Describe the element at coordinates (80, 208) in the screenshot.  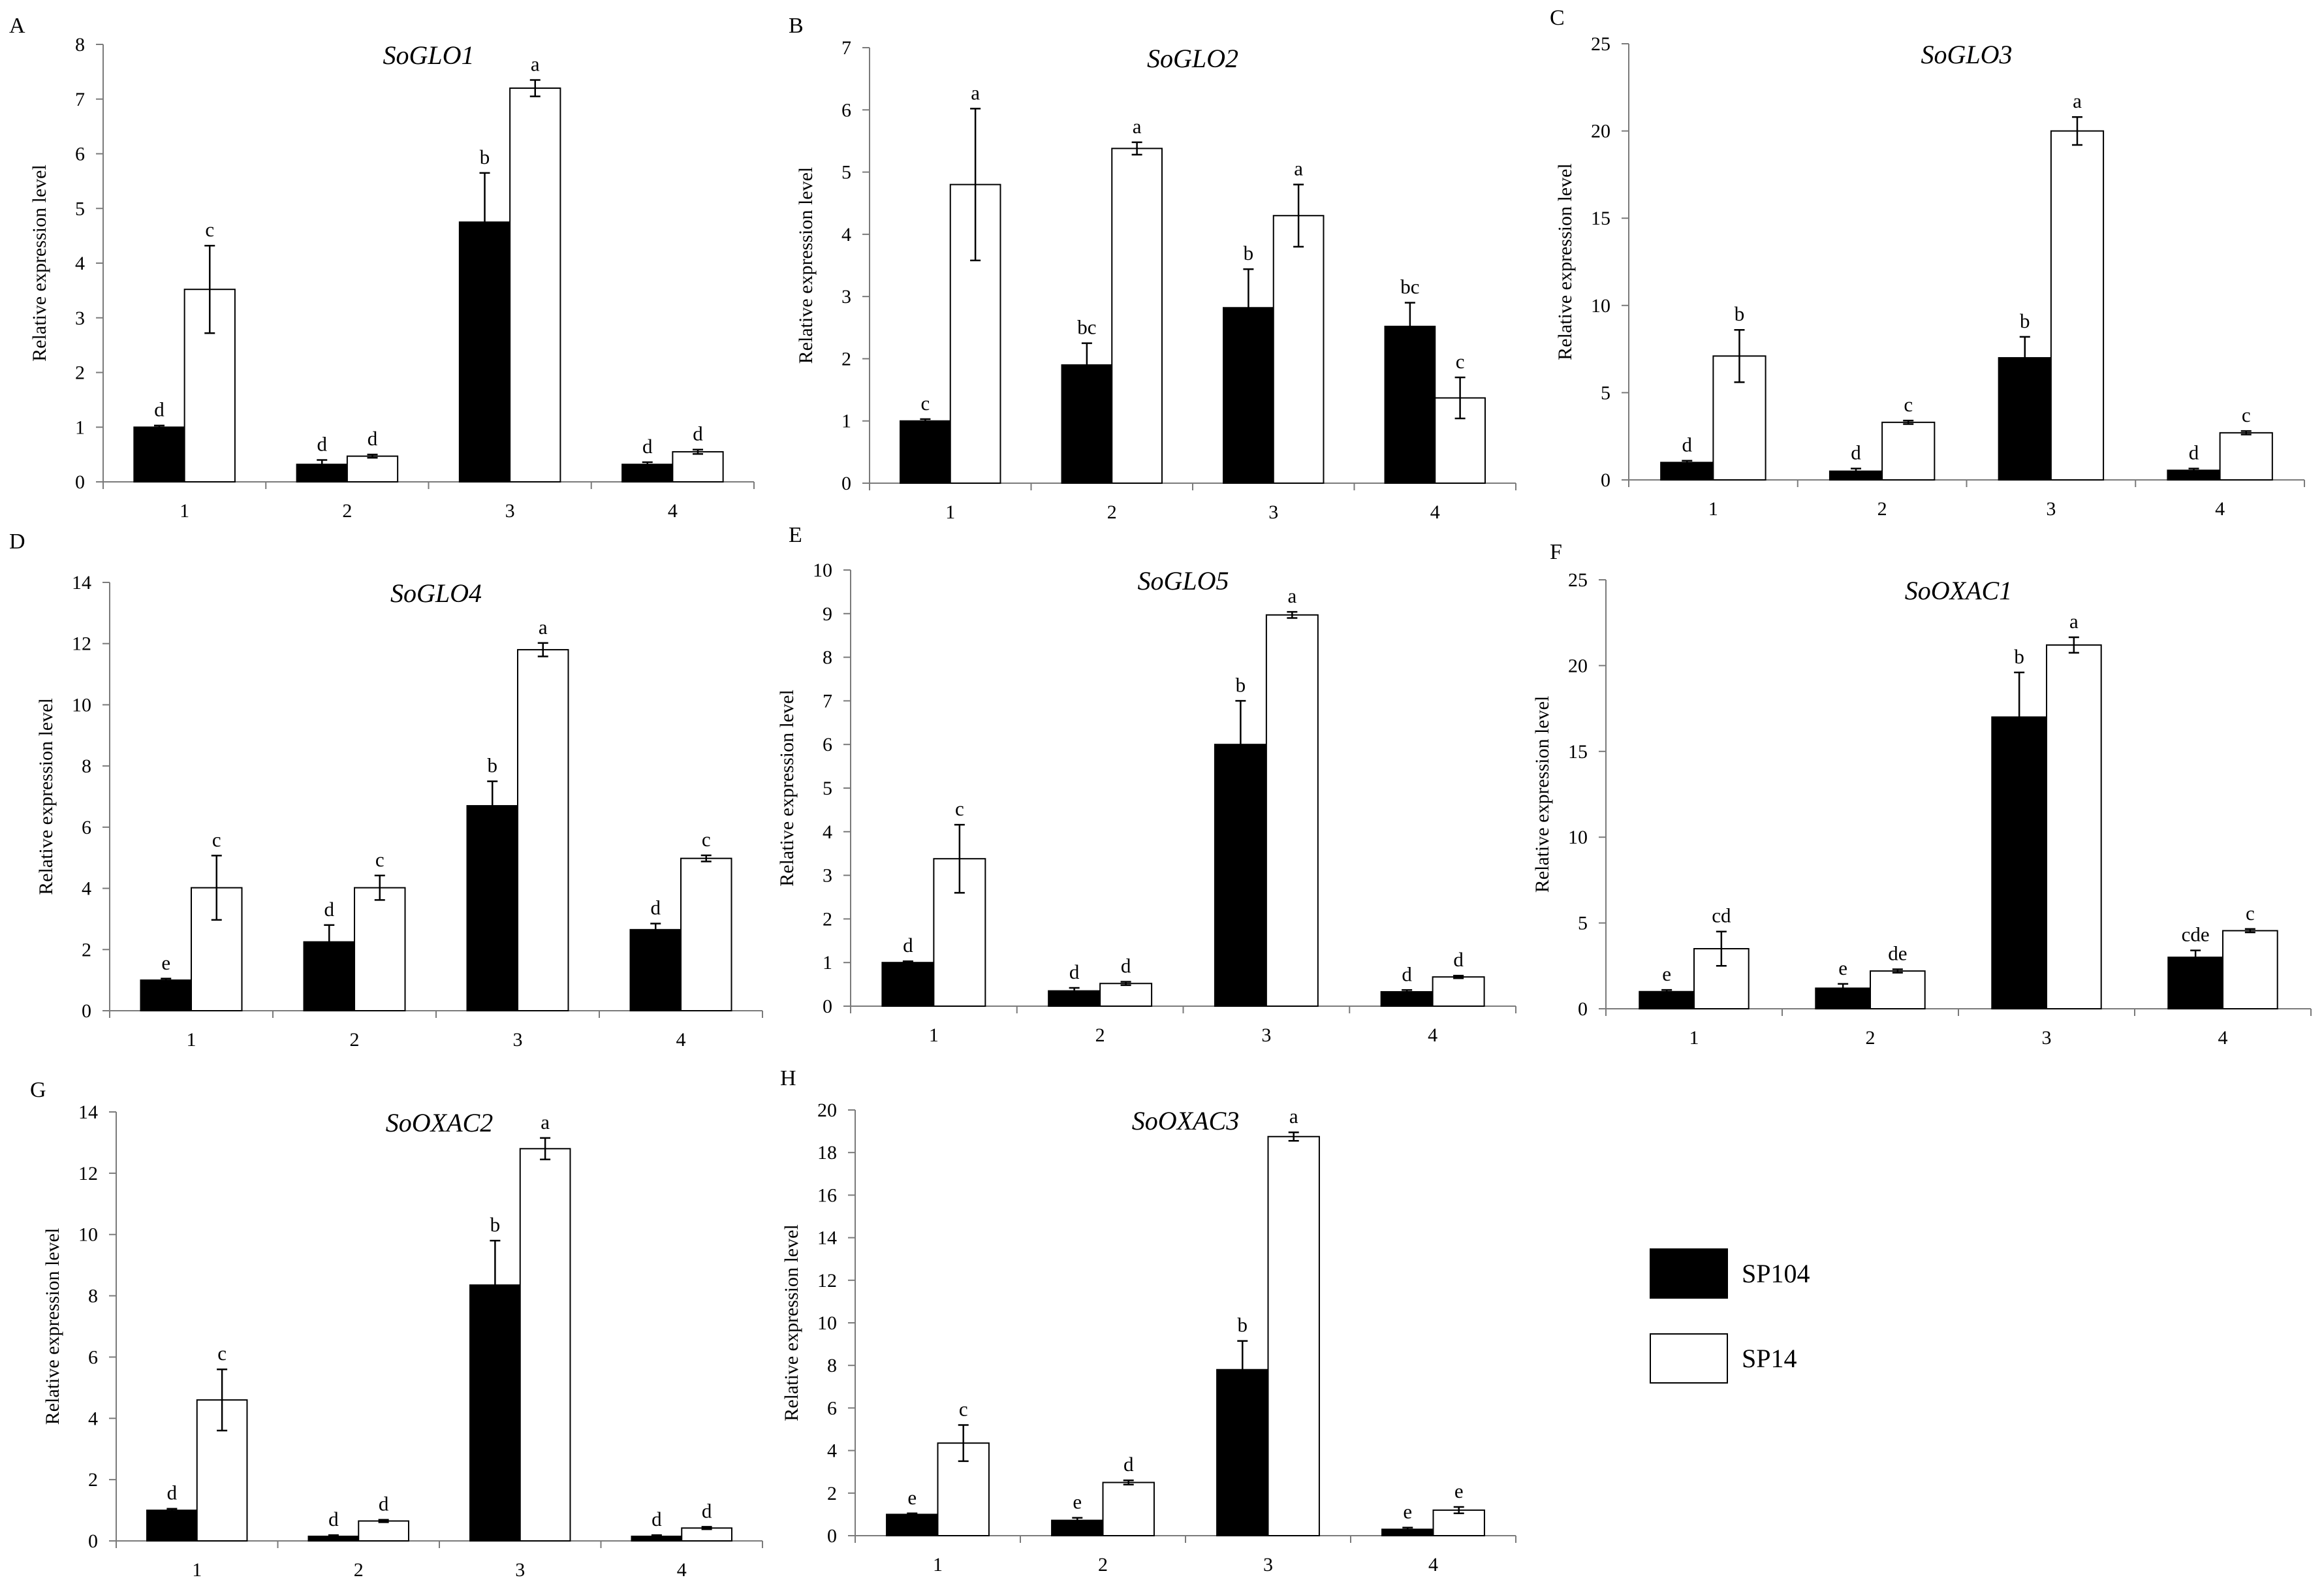
I see `panel-a-ytick-label: 5` at that location.